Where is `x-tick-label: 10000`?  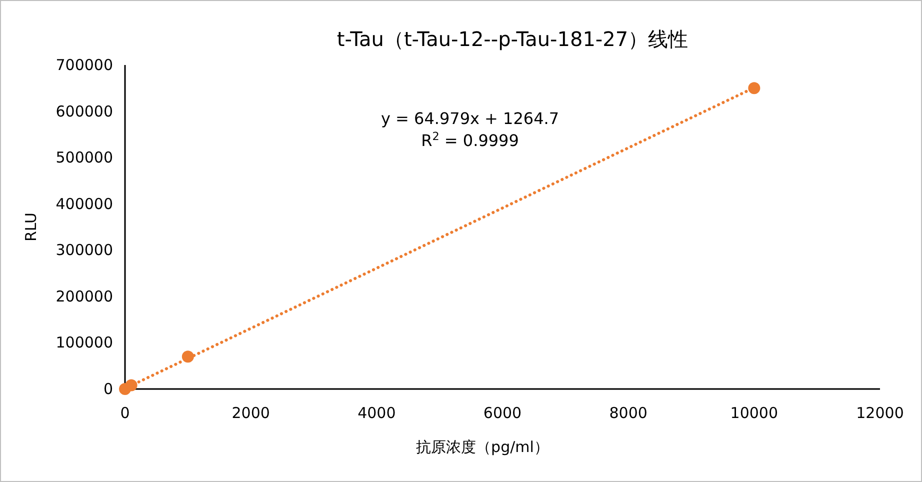
x-tick-label: 10000 is located at coordinates (754, 413).